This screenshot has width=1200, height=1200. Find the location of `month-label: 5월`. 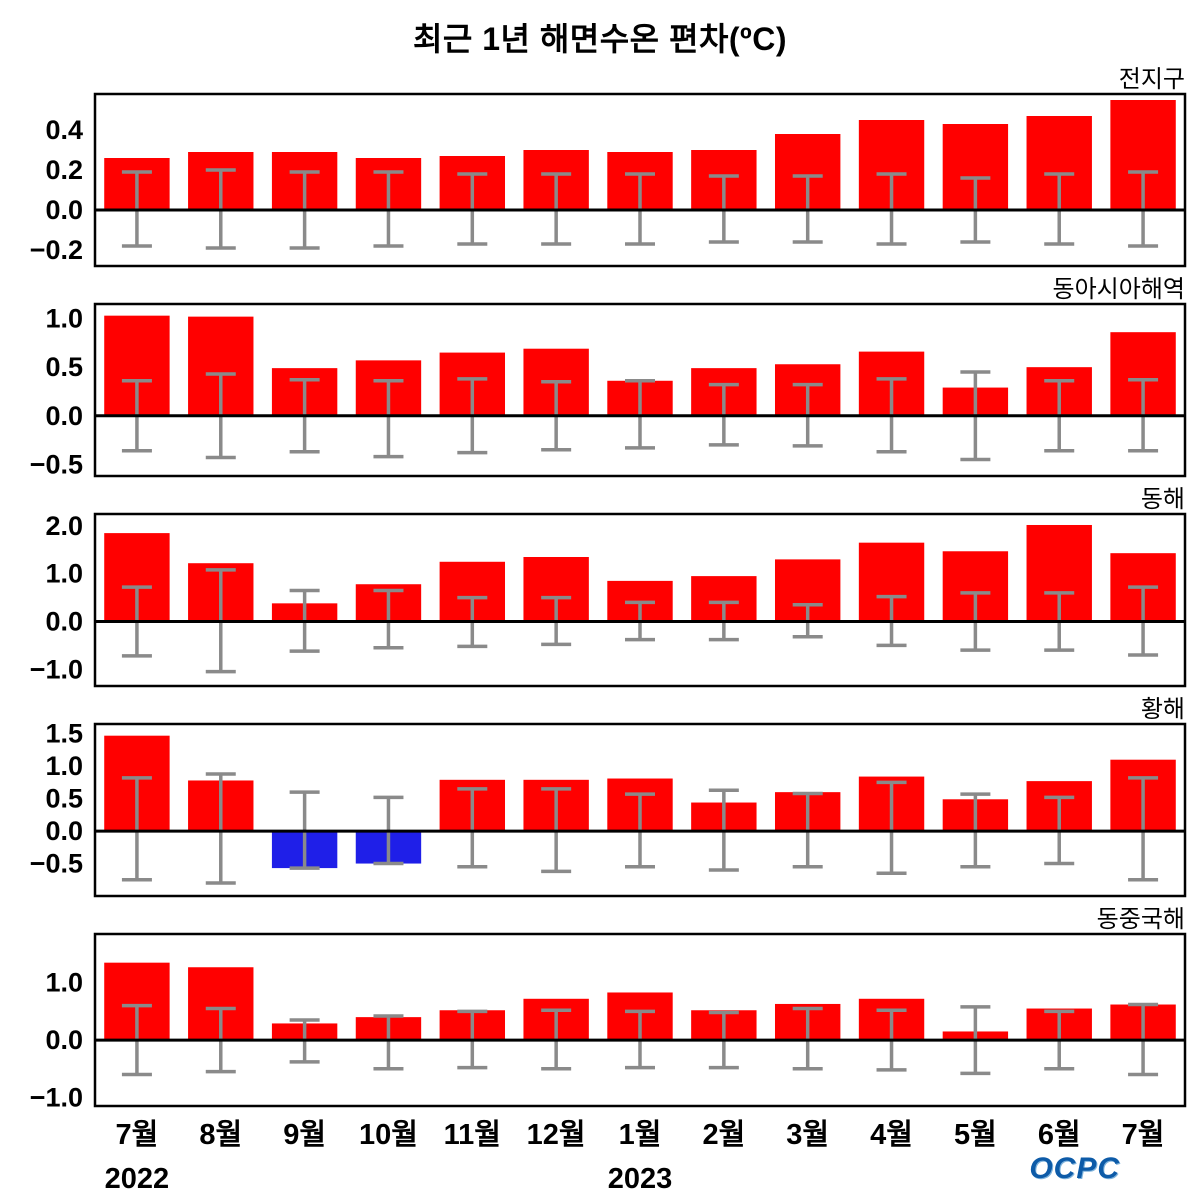

month-label: 5월 is located at coordinates (975, 1134).